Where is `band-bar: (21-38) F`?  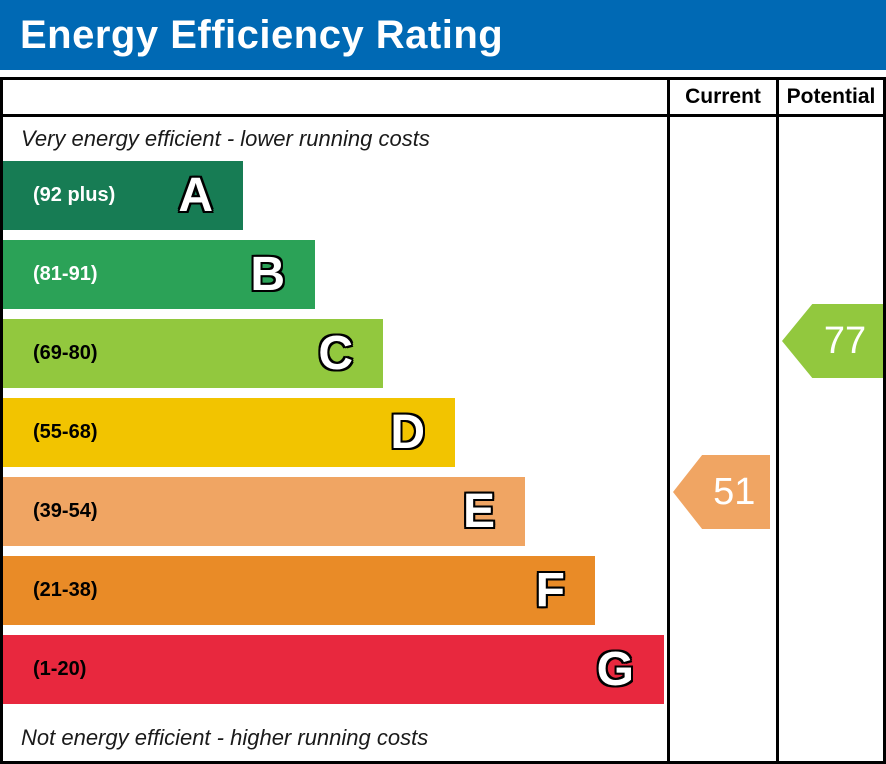 band-bar: (21-38) F is located at coordinates (299, 590).